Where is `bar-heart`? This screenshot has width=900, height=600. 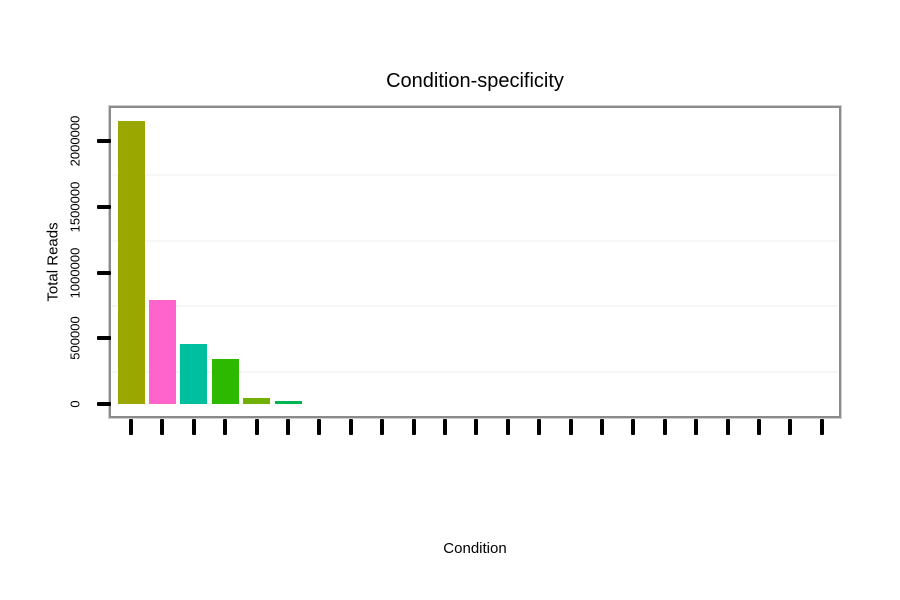
bar-heart is located at coordinates (288, 402).